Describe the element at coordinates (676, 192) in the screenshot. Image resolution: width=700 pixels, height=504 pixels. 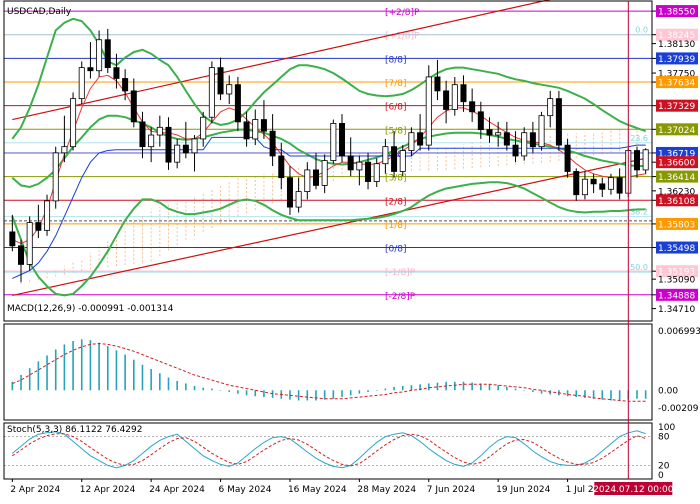
I see `price-label: 1.36230` at that location.